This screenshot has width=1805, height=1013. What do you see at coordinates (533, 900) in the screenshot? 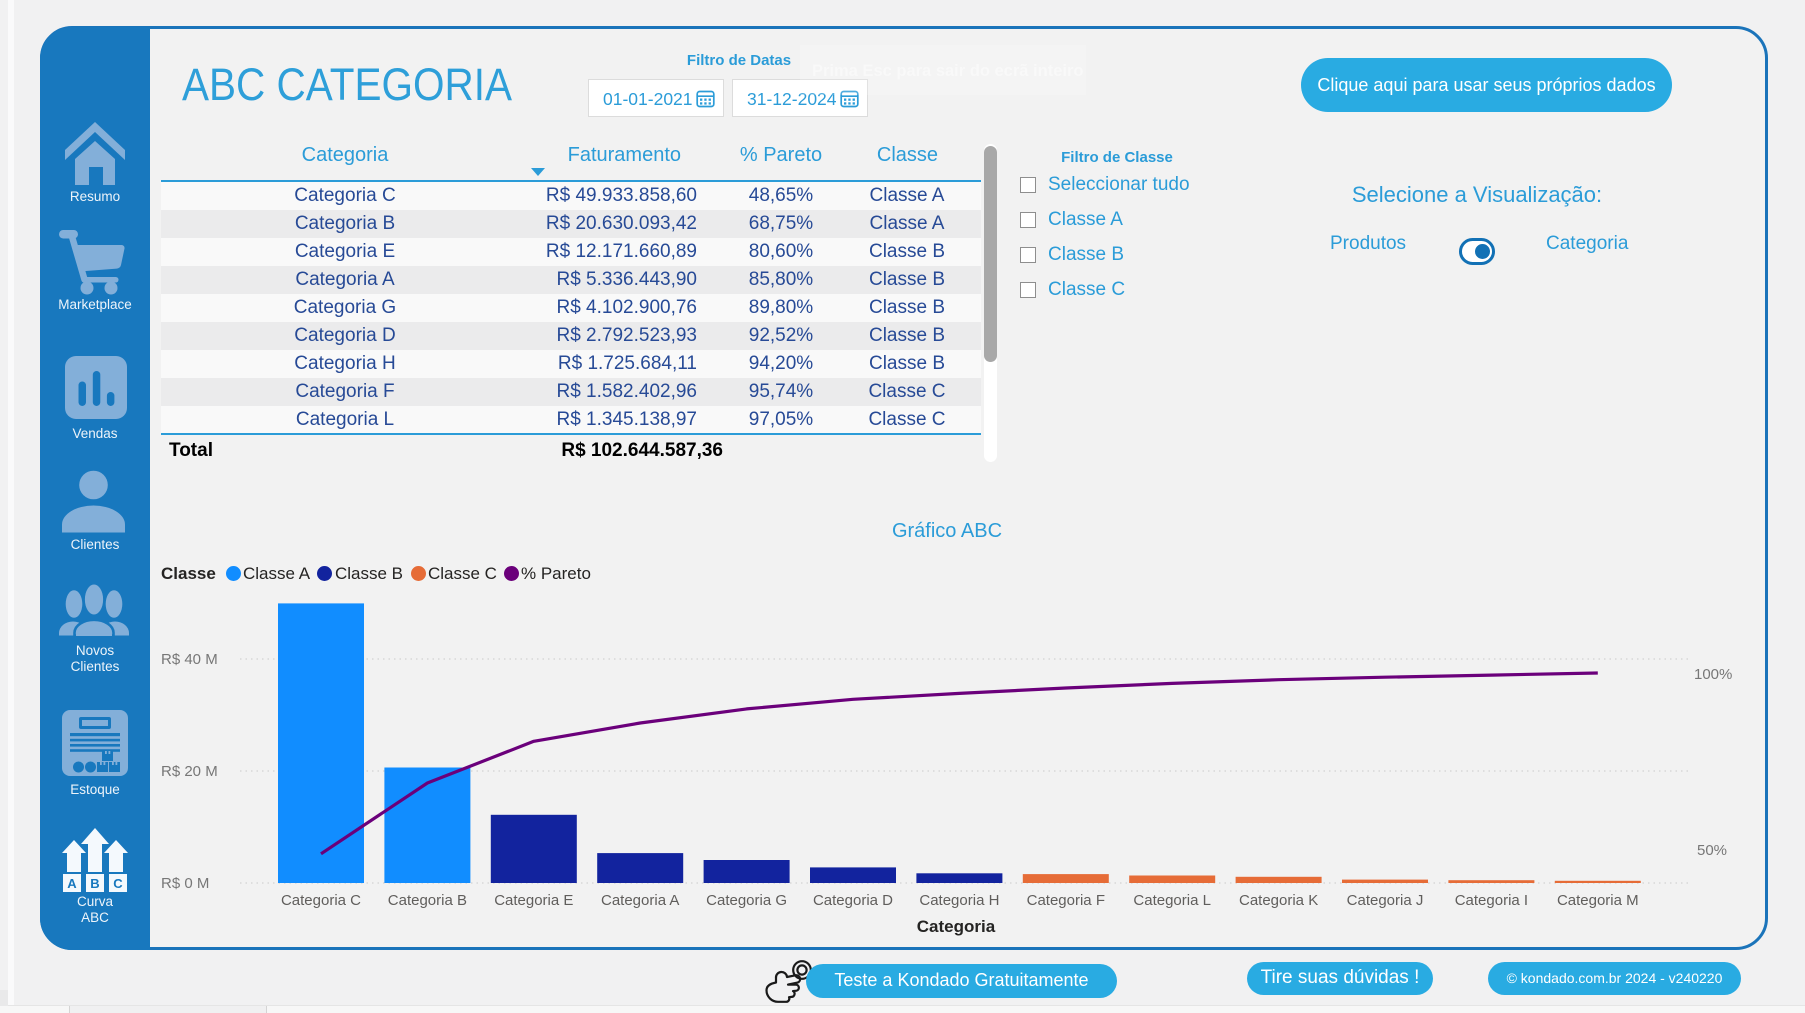
I see `svg-text: Categoria E` at bounding box center [533, 900].